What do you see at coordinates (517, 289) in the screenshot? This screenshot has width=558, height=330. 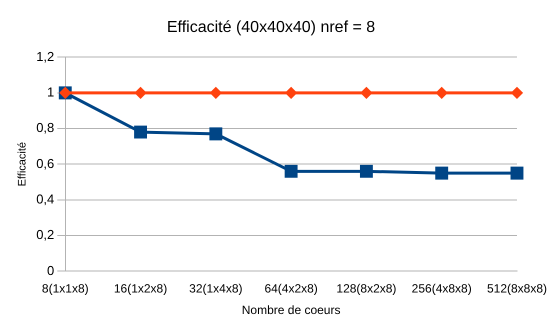 I see `x-tick-label: 512(8x8x8)` at bounding box center [517, 289].